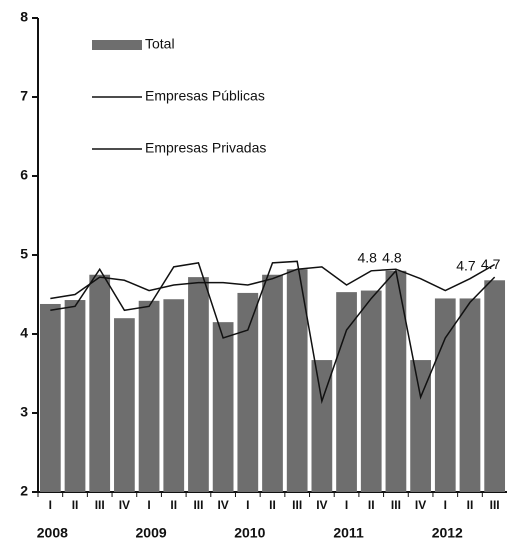  What do you see at coordinates (160, 44) in the screenshot?
I see `legend-label: Total` at bounding box center [160, 44].